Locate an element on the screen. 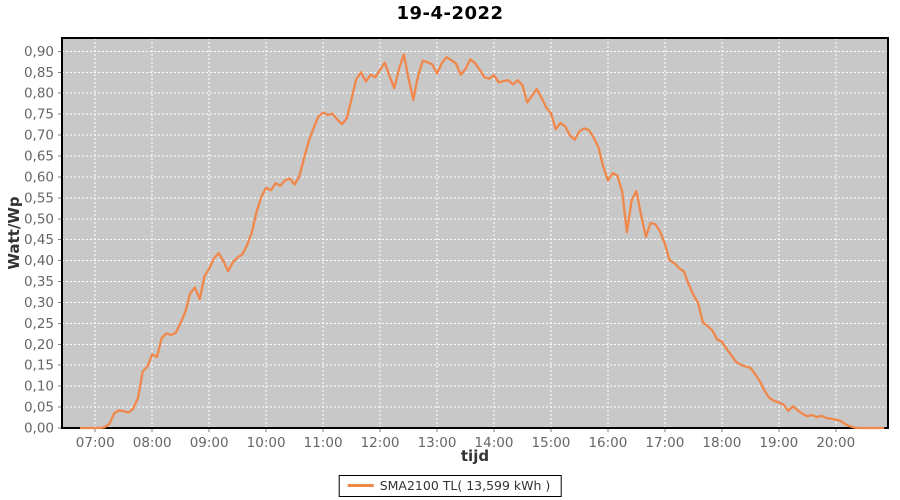 This screenshot has width=900, height=500. y-tick-label: 0,05 is located at coordinates (39, 408).